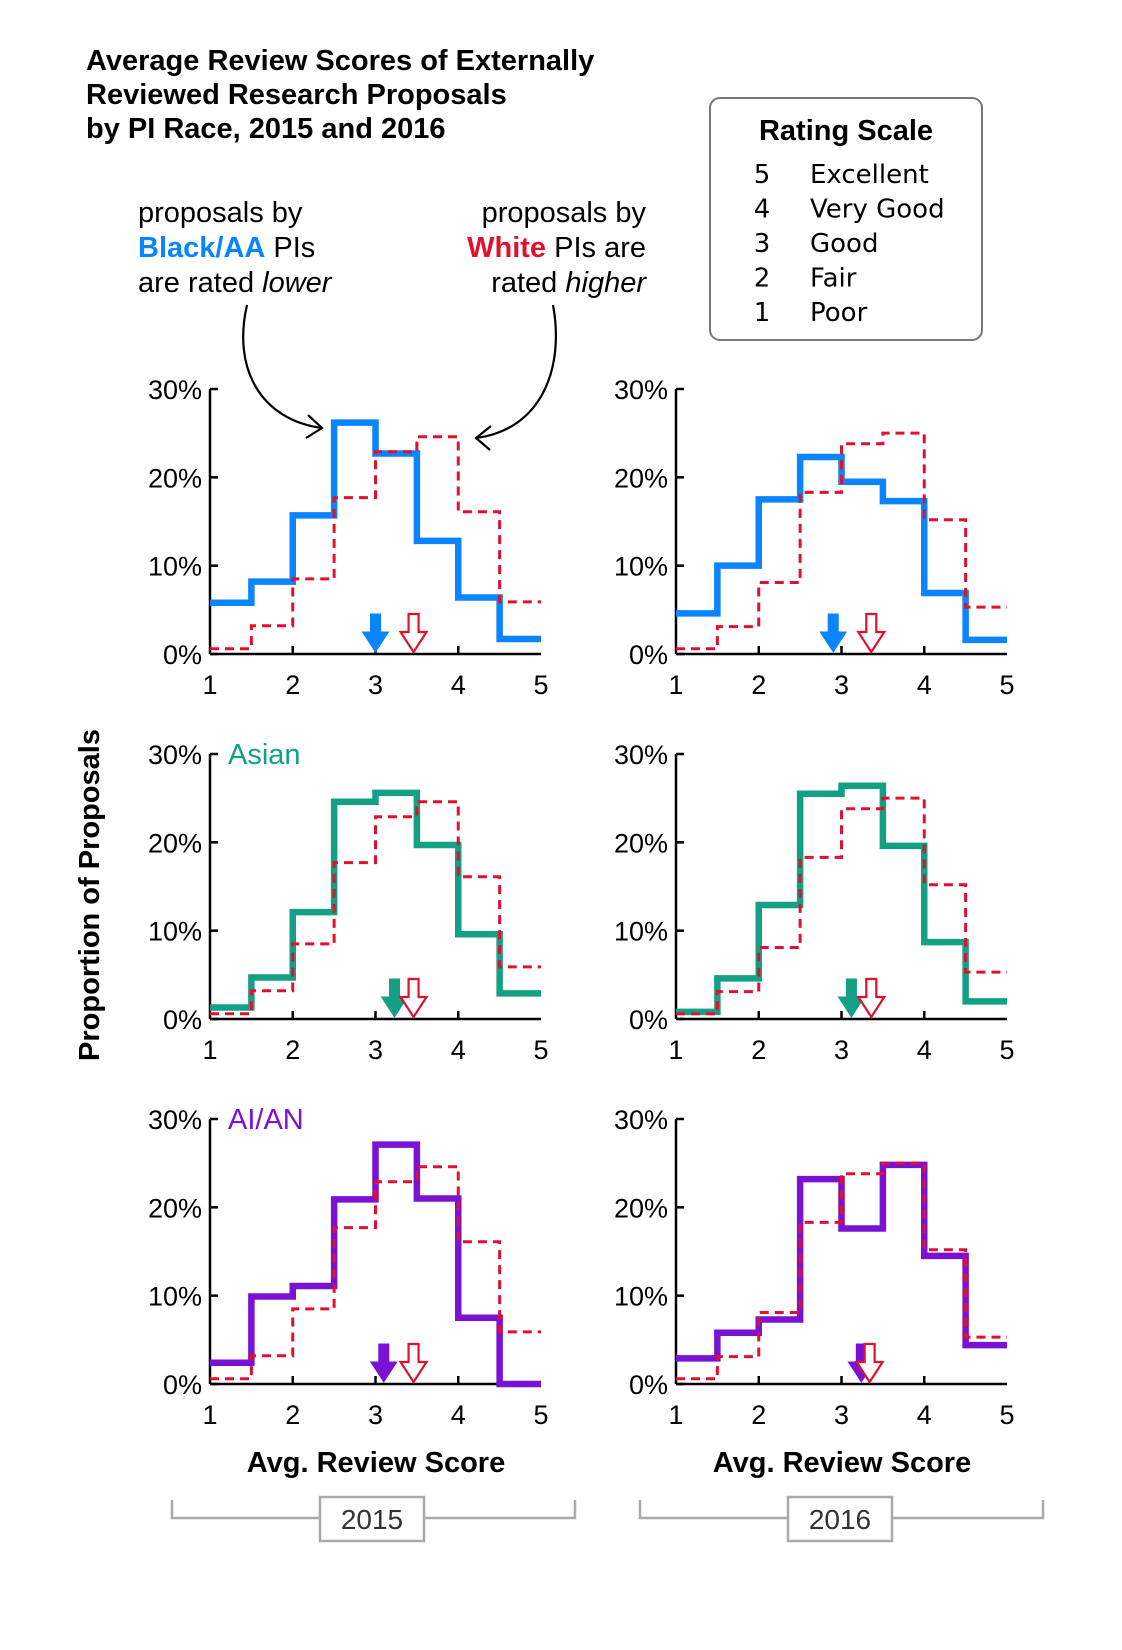  What do you see at coordinates (869, 175) in the screenshot?
I see `legend-label: Excellent` at bounding box center [869, 175].